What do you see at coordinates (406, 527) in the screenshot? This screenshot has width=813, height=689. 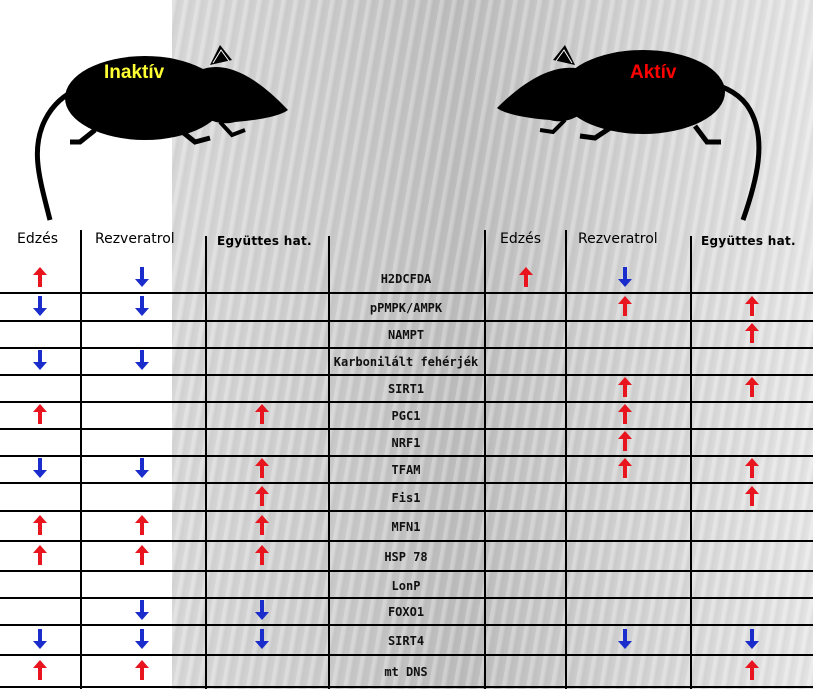 I see `gene-label: MFN1` at bounding box center [406, 527].